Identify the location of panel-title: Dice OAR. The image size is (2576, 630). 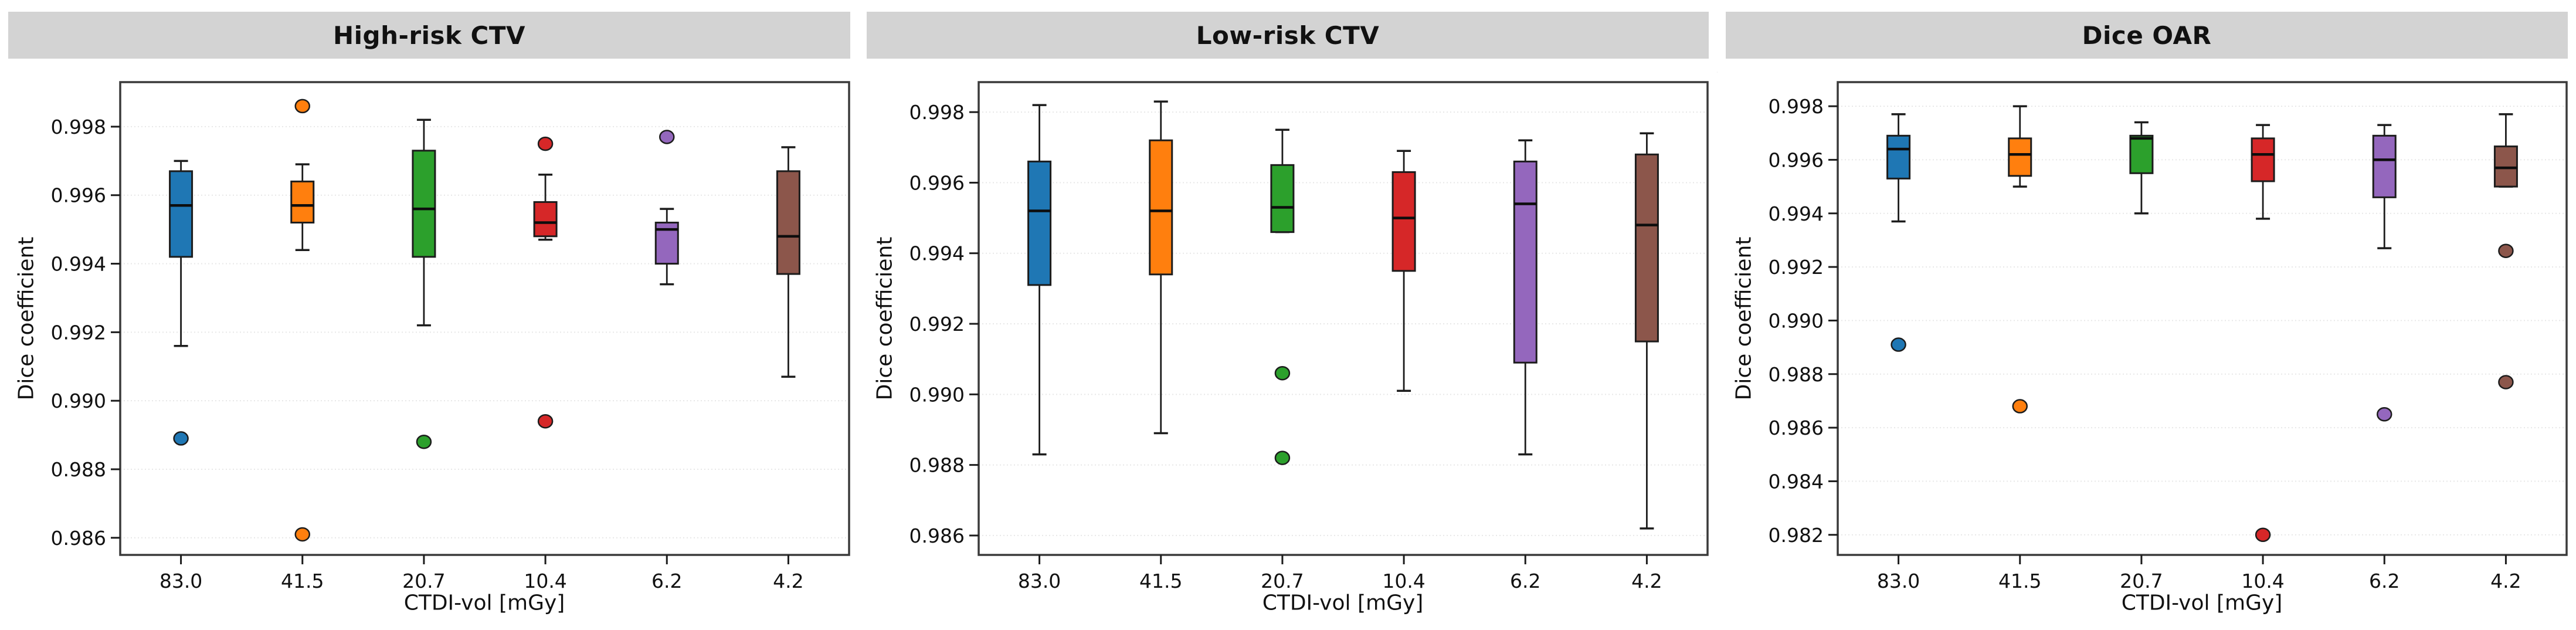
(2147, 35).